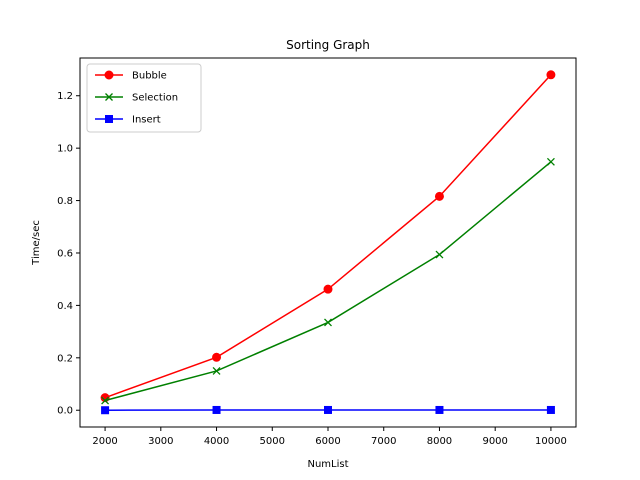 This screenshot has height=480, width=640. What do you see at coordinates (65, 149) in the screenshot?
I see `y-tick-label: 1.0` at bounding box center [65, 149].